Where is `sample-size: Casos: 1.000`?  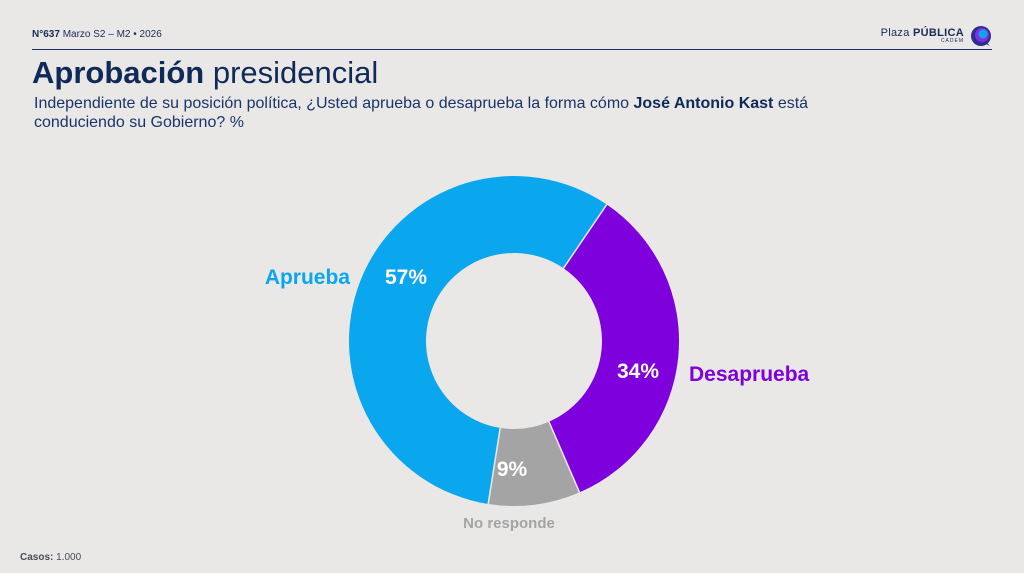 sample-size: Casos: 1.000 is located at coordinates (50, 557).